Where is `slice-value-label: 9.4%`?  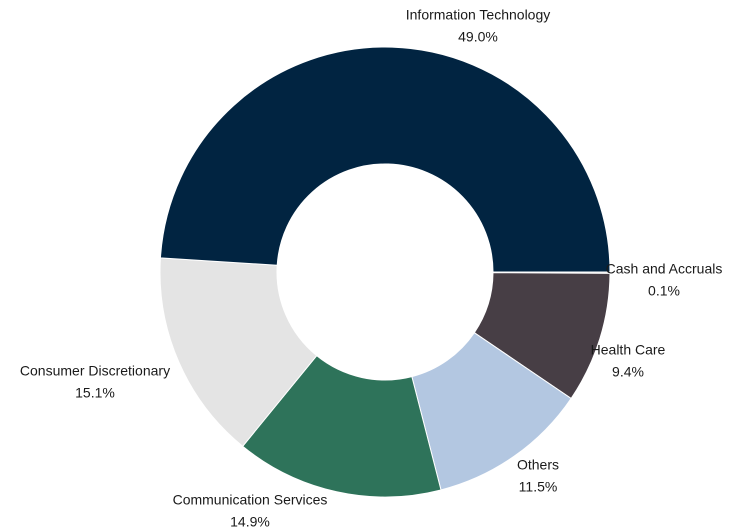 slice-value-label: 9.4% is located at coordinates (628, 372).